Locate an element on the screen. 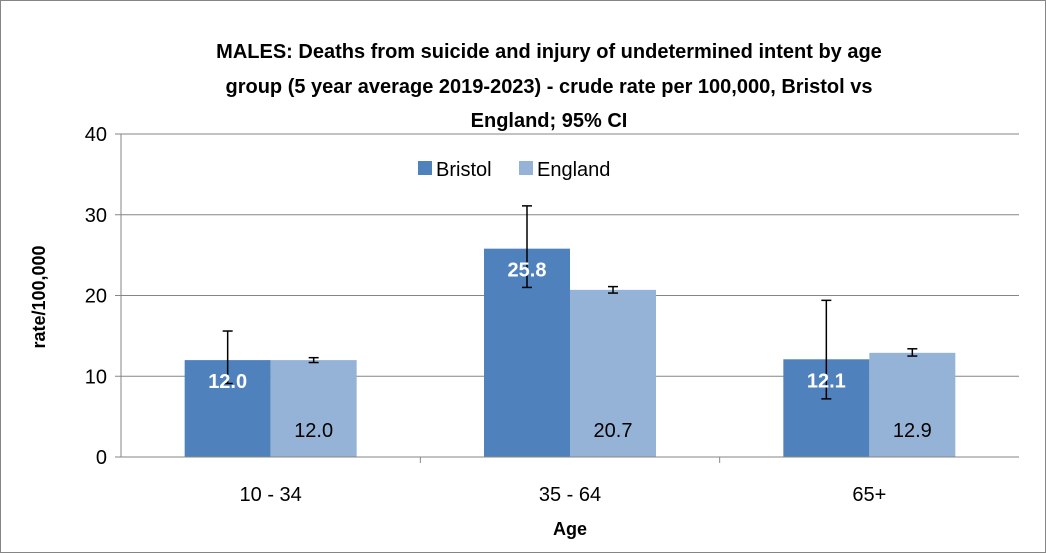 This screenshot has height=554, width=1046. y-axis-title: rate/100,000 is located at coordinates (39, 296).